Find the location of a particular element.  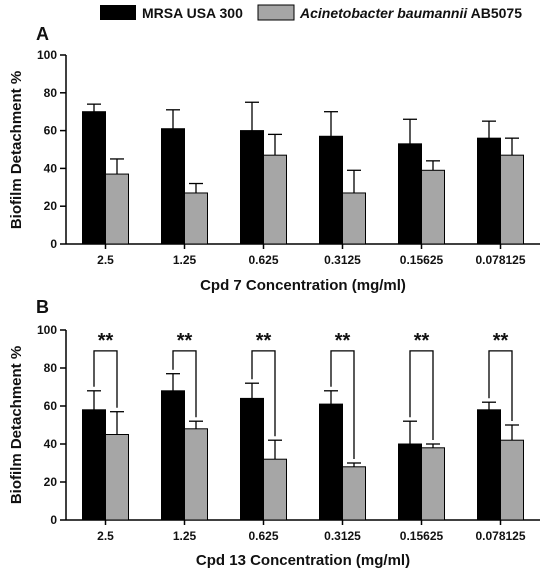

panel-a-ytick-label: 20 is located at coordinates (51, 206).